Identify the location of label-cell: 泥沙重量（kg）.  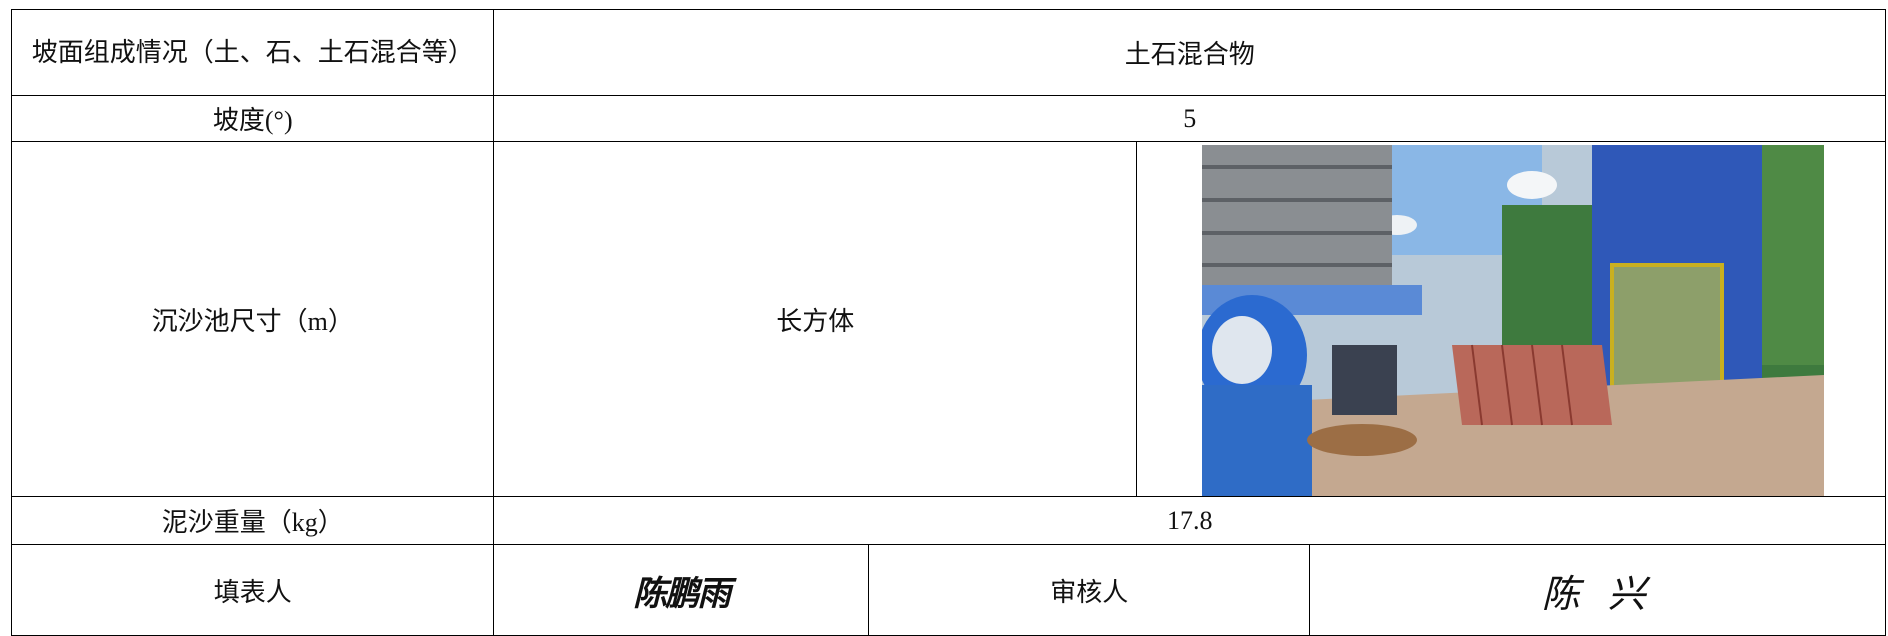
(253, 521).